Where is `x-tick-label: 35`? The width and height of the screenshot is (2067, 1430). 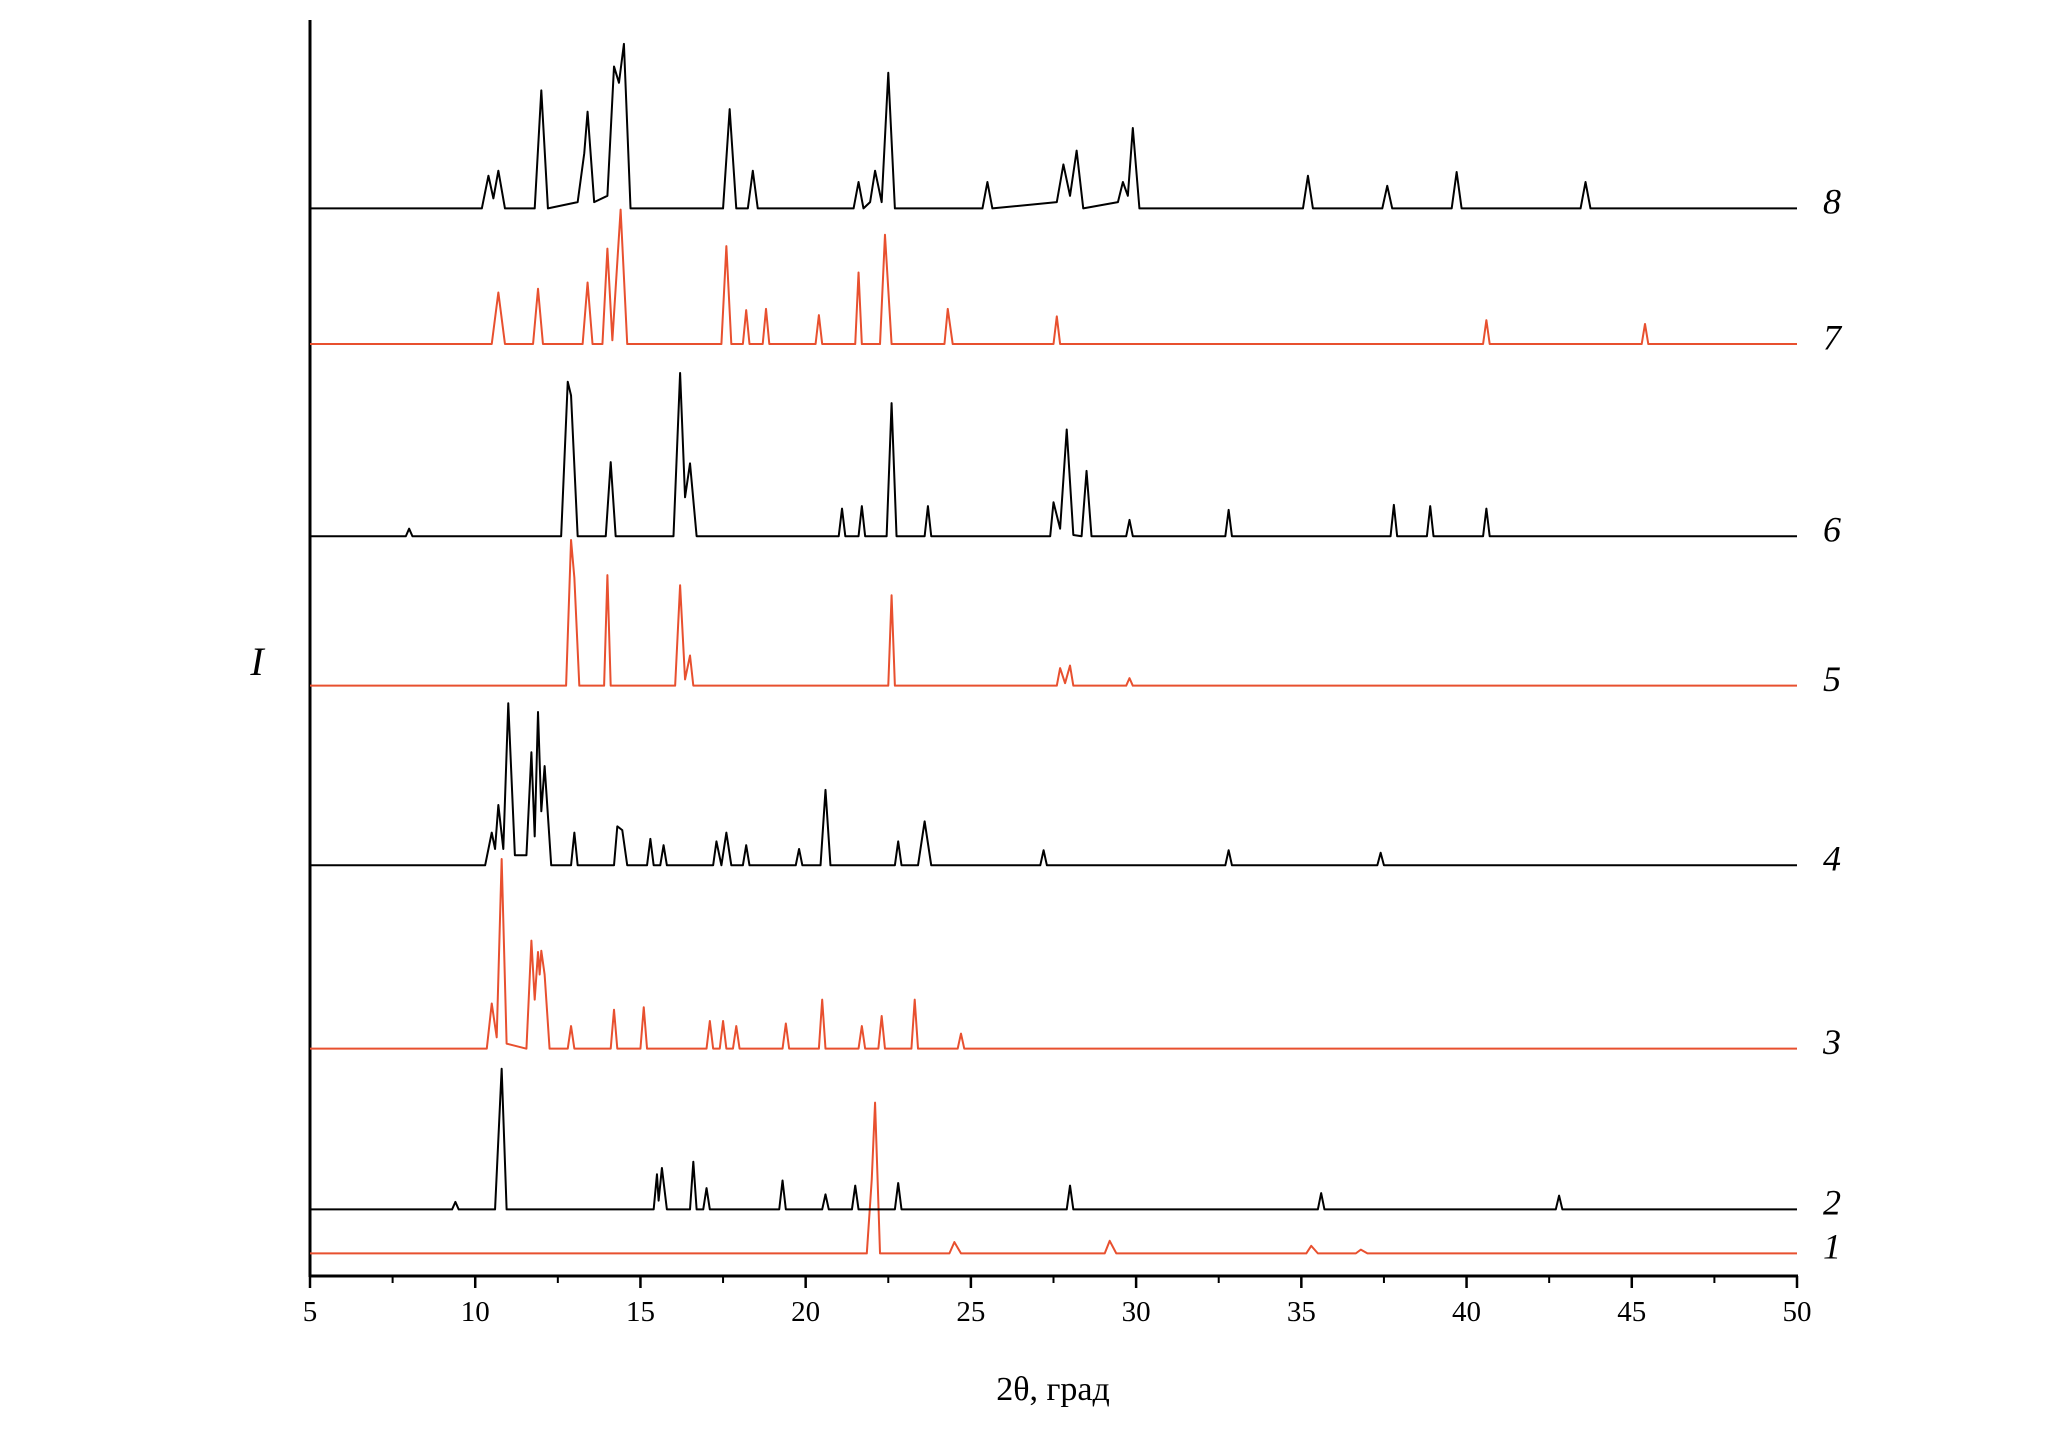 x-tick-label: 35 is located at coordinates (1301, 1312).